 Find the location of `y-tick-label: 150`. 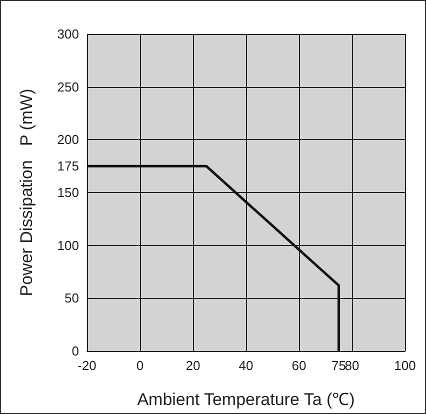

y-tick-label: 150 is located at coordinates (68, 192).